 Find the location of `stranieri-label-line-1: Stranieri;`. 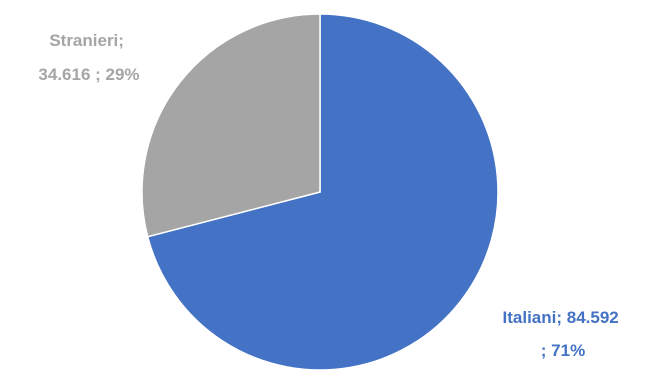

stranieri-label-line-1: Stranieri; is located at coordinates (86, 40).